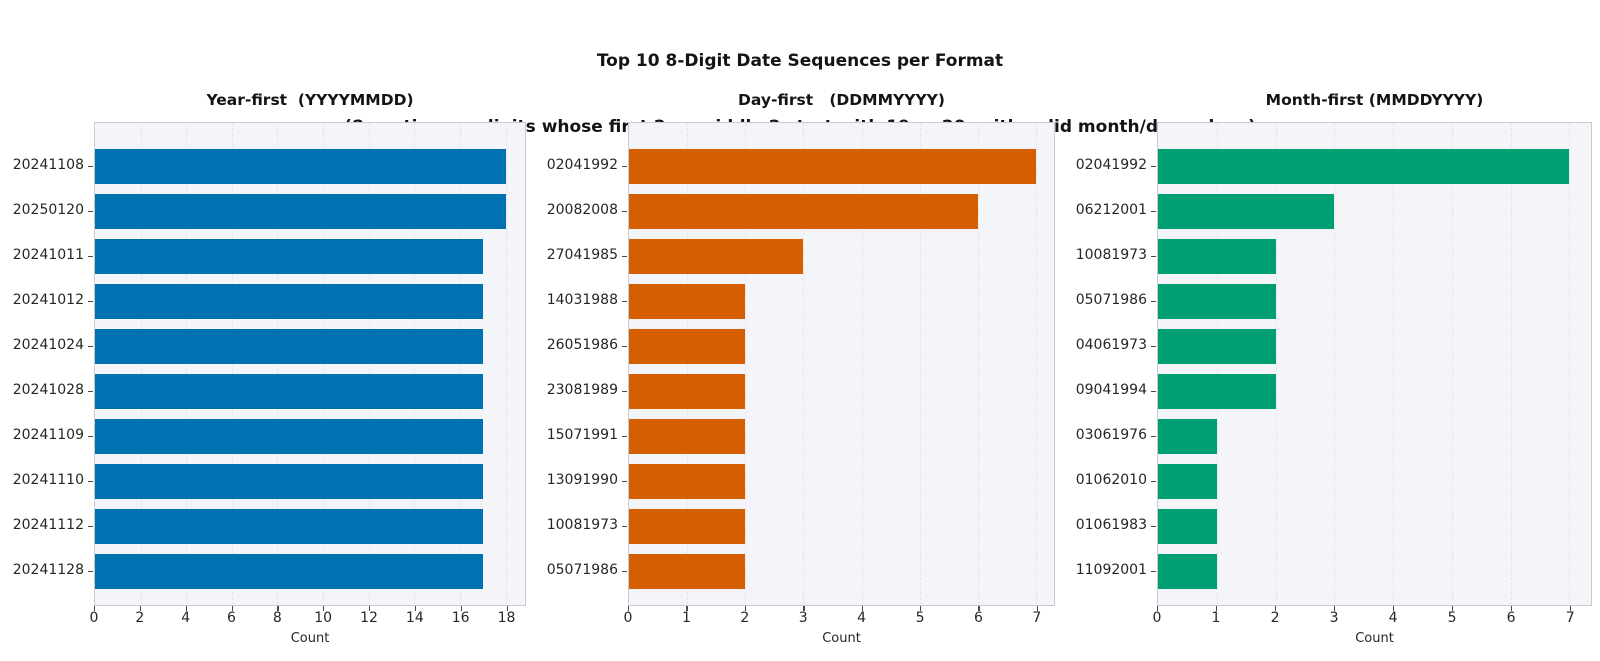 Image resolution: width=1600 pixels, height=661 pixels. What do you see at coordinates (48, 210) in the screenshot?
I see `y-tick-label: 20250120` at bounding box center [48, 210].